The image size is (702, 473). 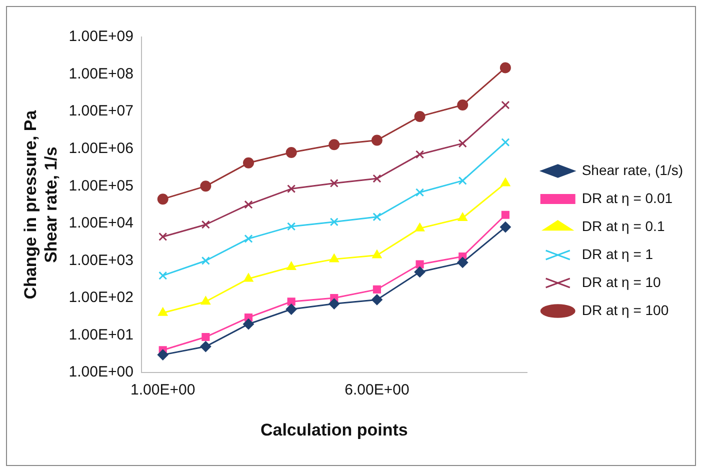 I want to click on legend-label: Shear rate, (1/s), so click(x=633, y=170).